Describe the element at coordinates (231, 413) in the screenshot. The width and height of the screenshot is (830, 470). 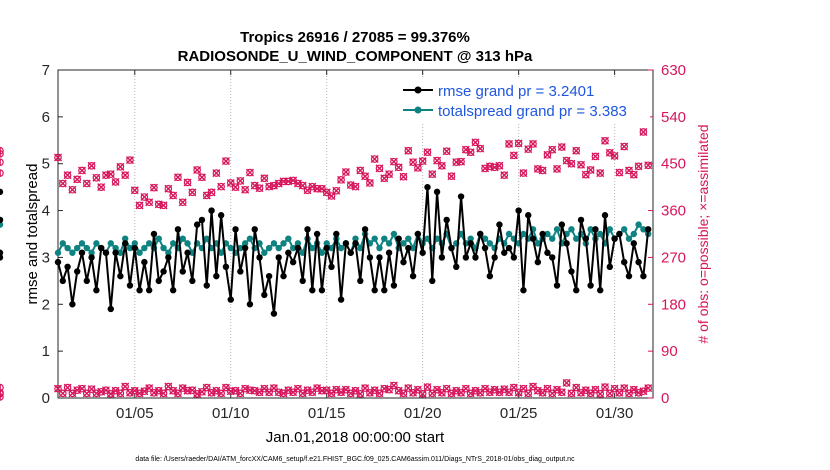
I see `x-tick-label: 01/10` at that location.